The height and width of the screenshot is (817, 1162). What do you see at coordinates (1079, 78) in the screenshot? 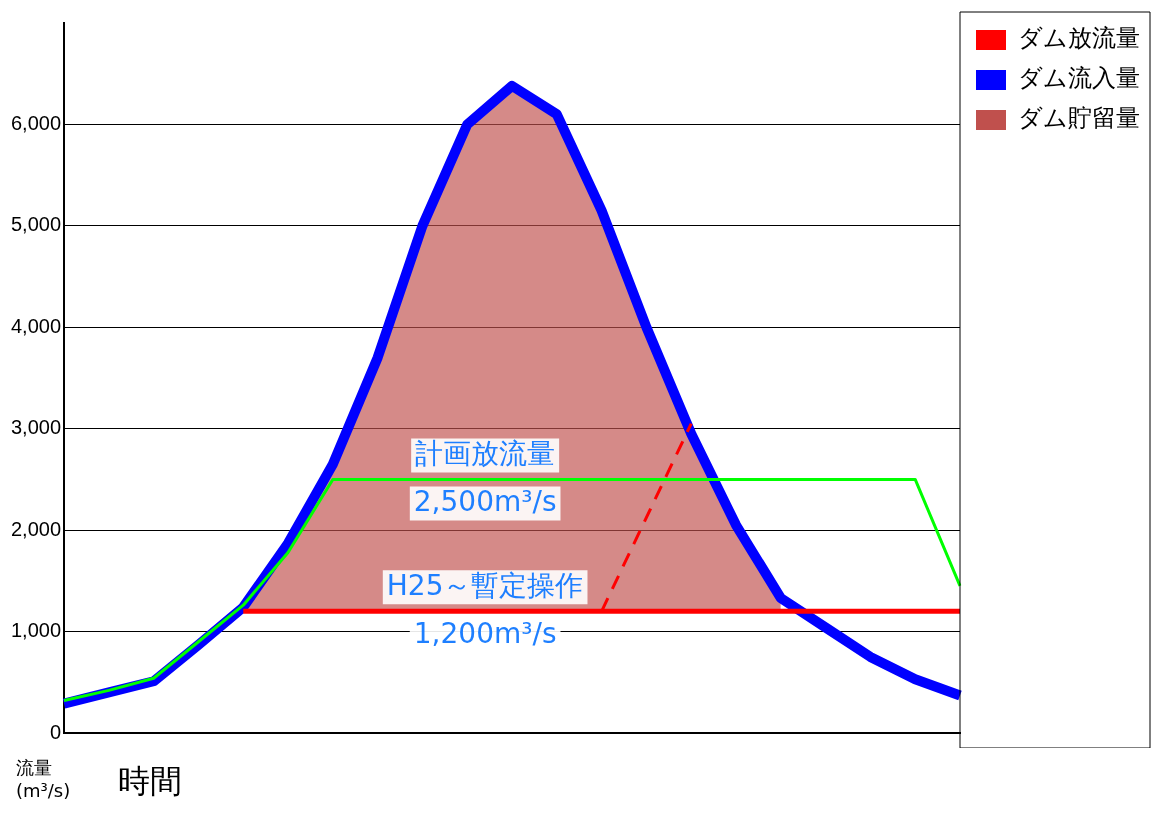
I see `legend-label: ダム流入量` at bounding box center [1079, 78].